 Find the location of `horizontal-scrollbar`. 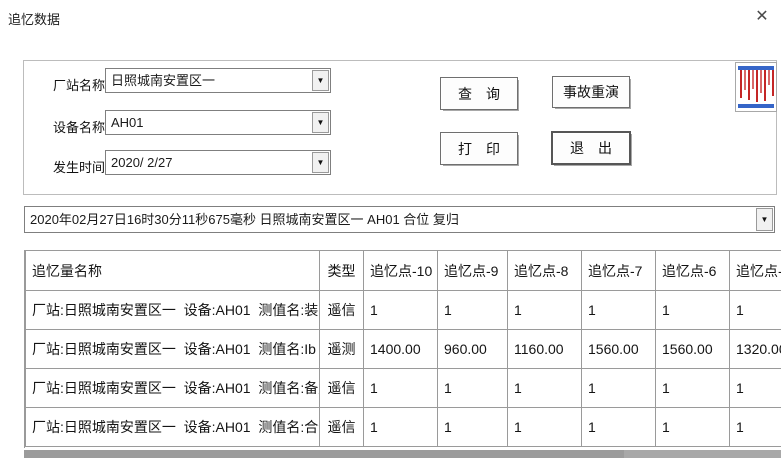

horizontal-scrollbar is located at coordinates (402, 454).